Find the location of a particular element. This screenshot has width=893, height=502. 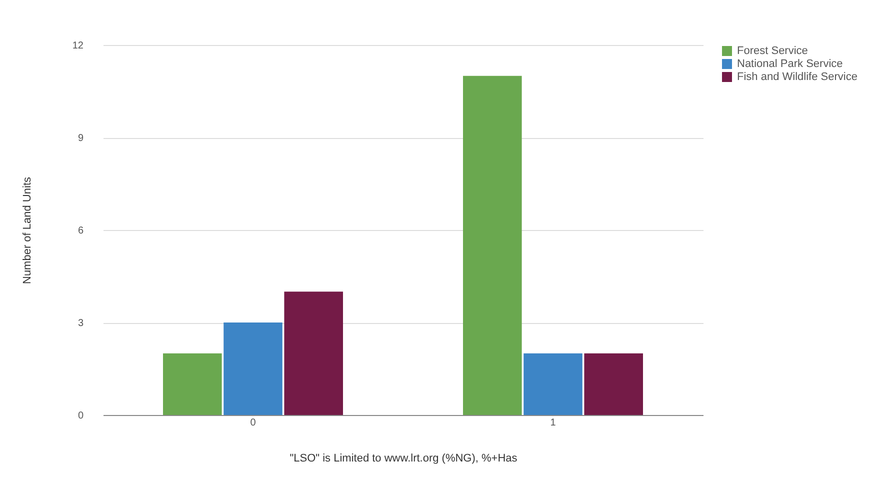

x-axis-title: "LSO" is Limited to www.lrt.org (%NG), %+Has is located at coordinates (404, 458).